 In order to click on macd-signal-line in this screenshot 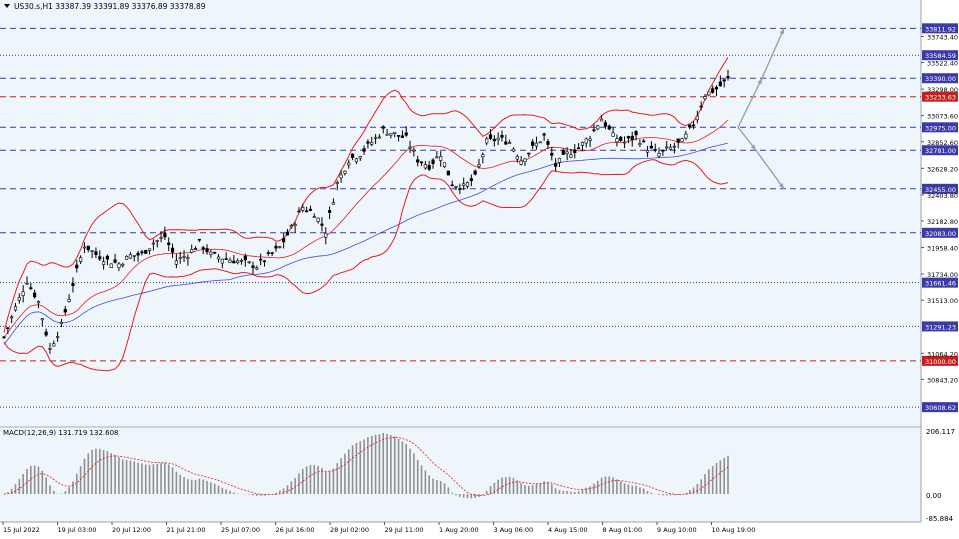, I will do `click(366, 466)`.